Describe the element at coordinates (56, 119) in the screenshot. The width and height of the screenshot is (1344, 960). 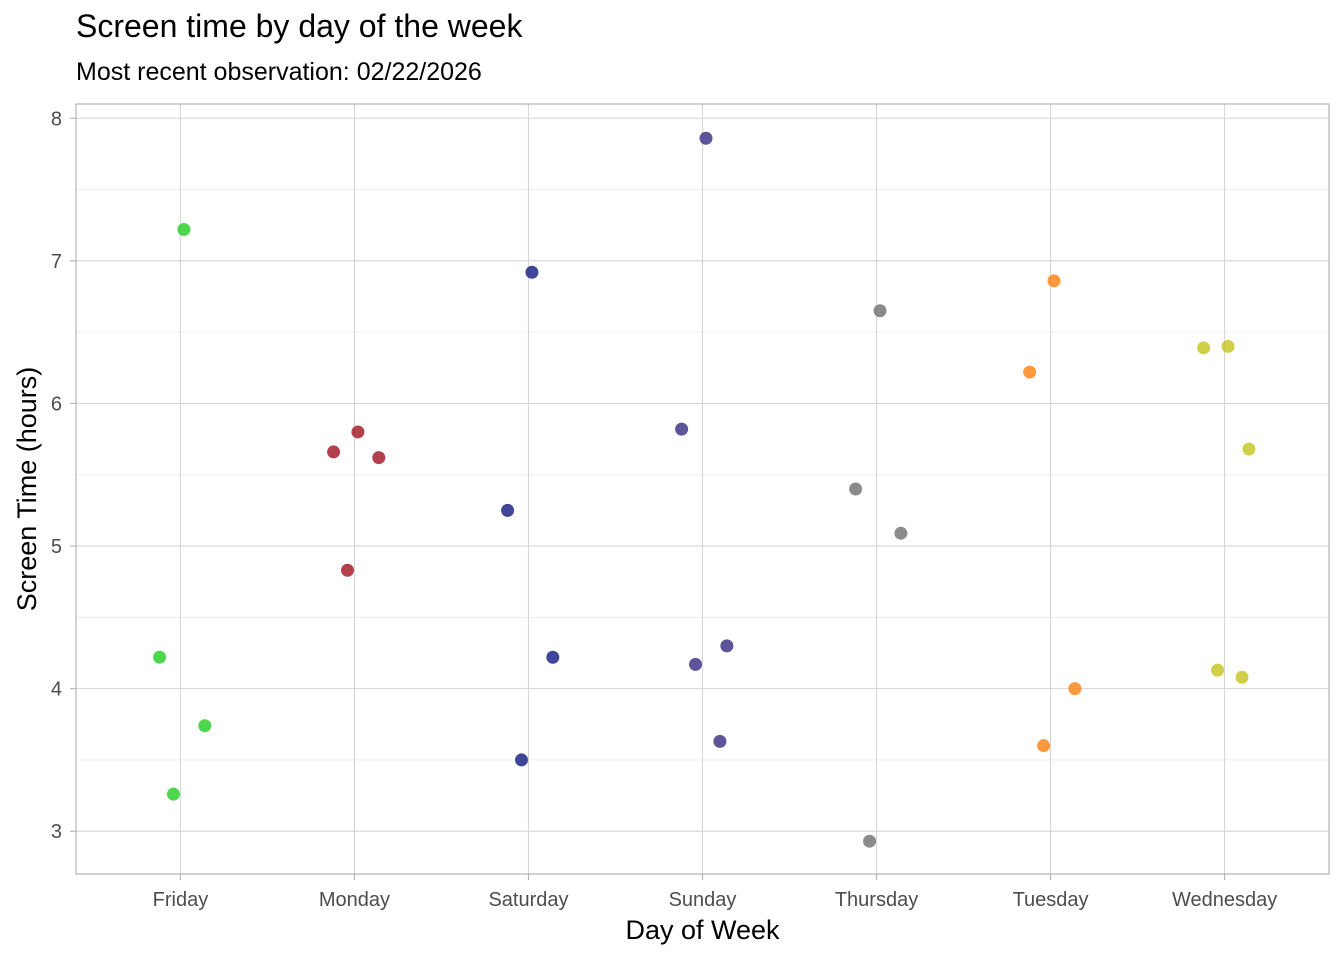
I see `y-tick-label: 8` at that location.